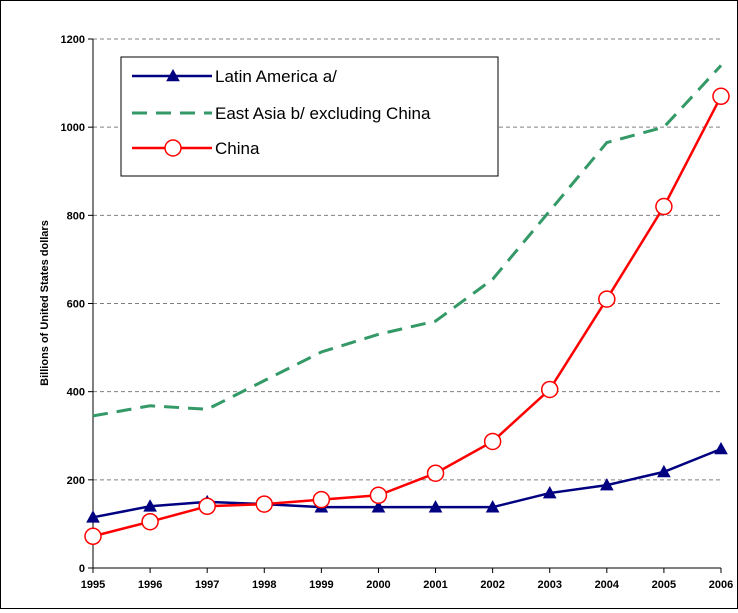 The width and height of the screenshot is (738, 613). Describe the element at coordinates (45, 303) in the screenshot. I see `y-axis-label: Billions of United States dollars` at that location.